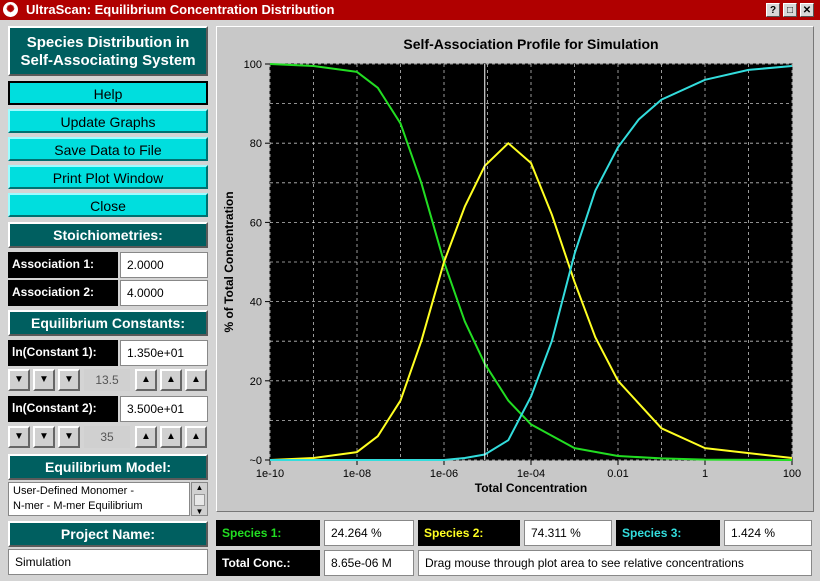  I want to click on species-1-value: 24.264 %, so click(369, 533).